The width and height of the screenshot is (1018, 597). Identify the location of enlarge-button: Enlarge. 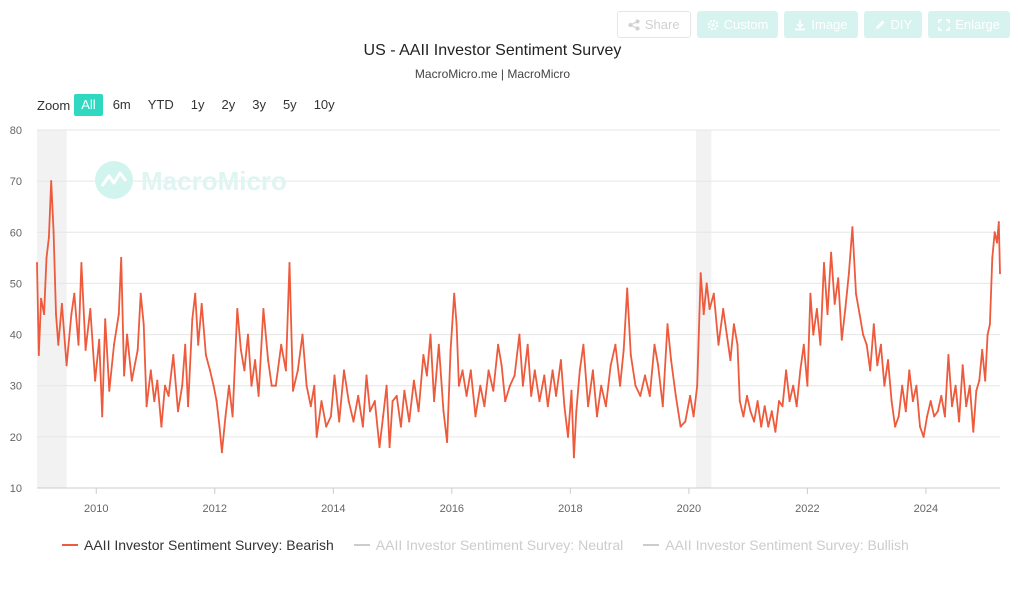
(969, 24).